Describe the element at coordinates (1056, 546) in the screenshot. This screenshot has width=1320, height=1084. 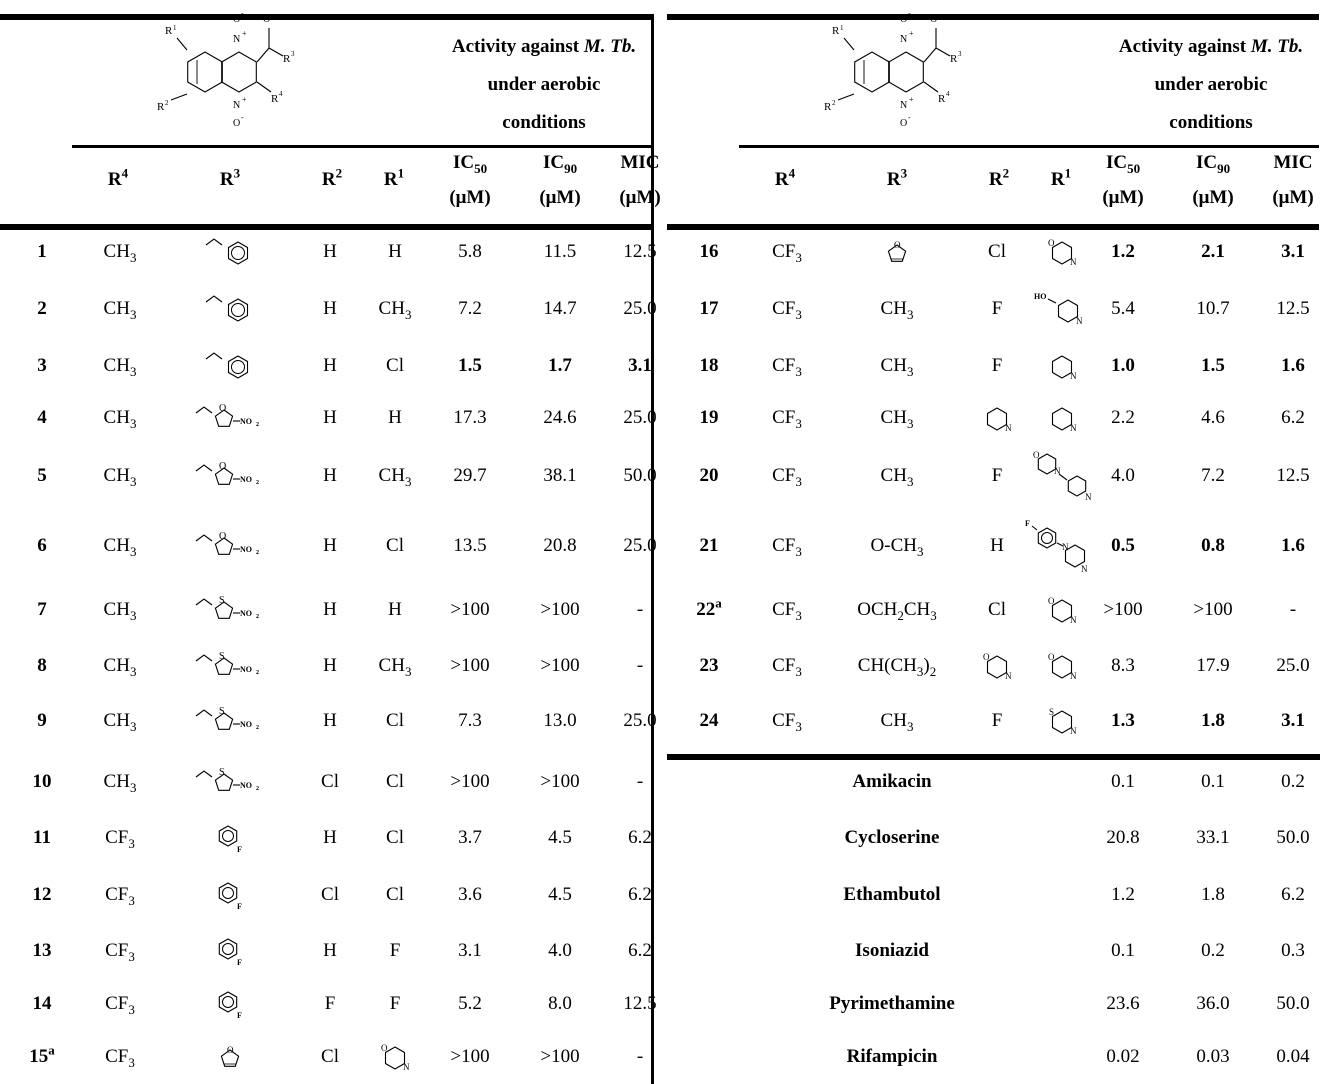
I see `4-(4-fluorophenyl)piperazino-structure: F N N` at that location.